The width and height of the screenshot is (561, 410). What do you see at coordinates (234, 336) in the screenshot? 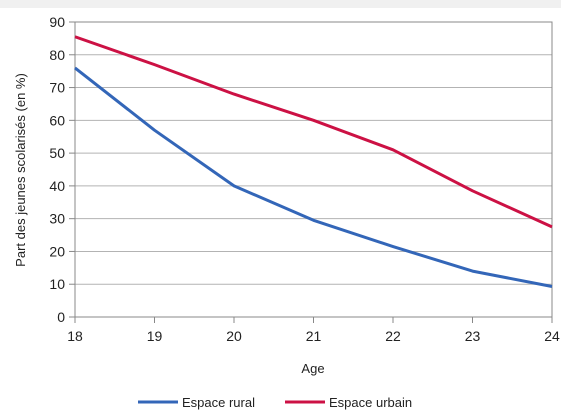
I see `x-tick-label: 20` at bounding box center [234, 336].